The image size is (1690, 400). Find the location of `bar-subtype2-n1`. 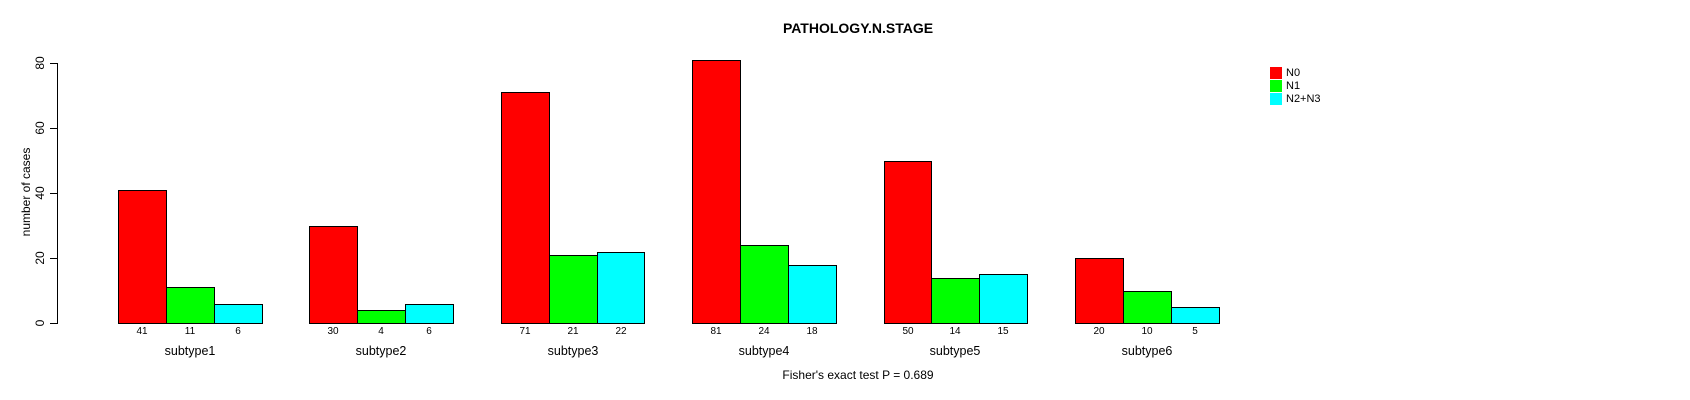

bar-subtype2-n1 is located at coordinates (381, 317).